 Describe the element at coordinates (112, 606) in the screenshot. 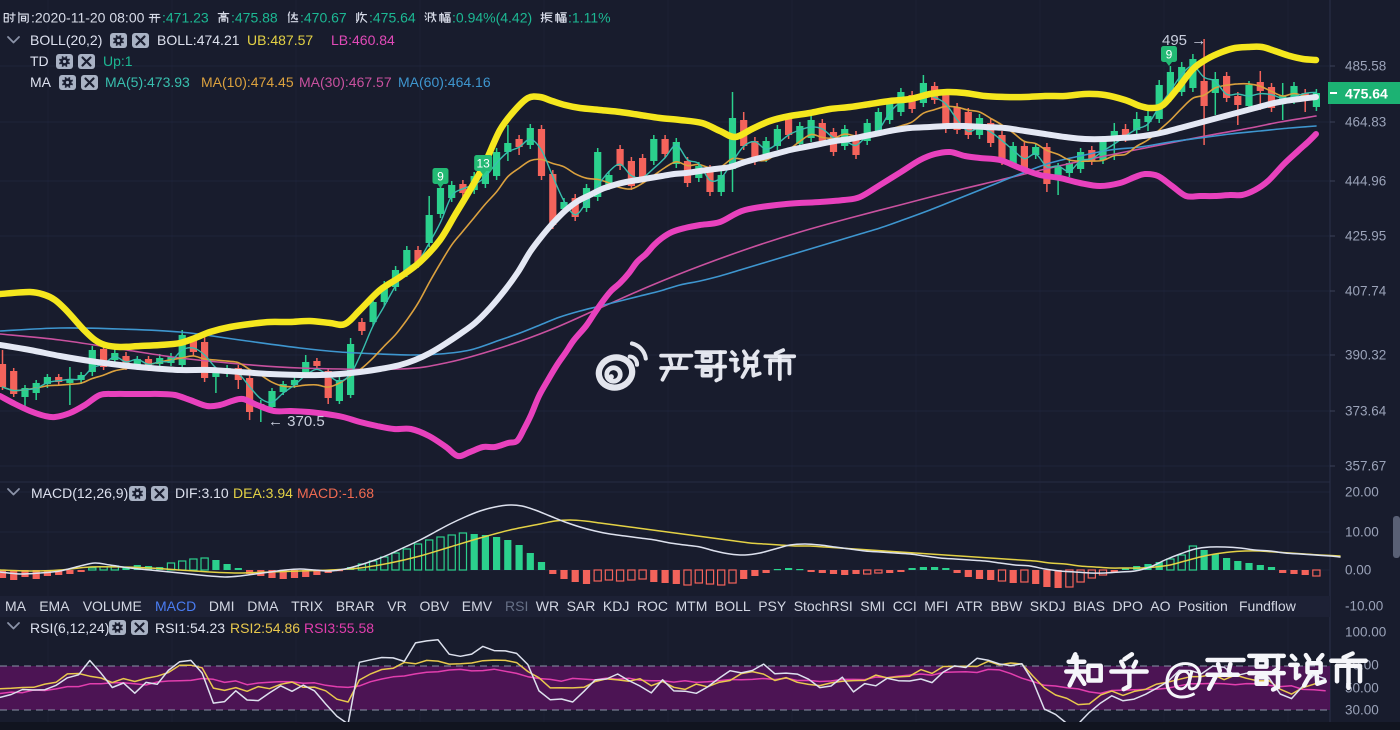

I see `svg-text: VOLUME` at that location.